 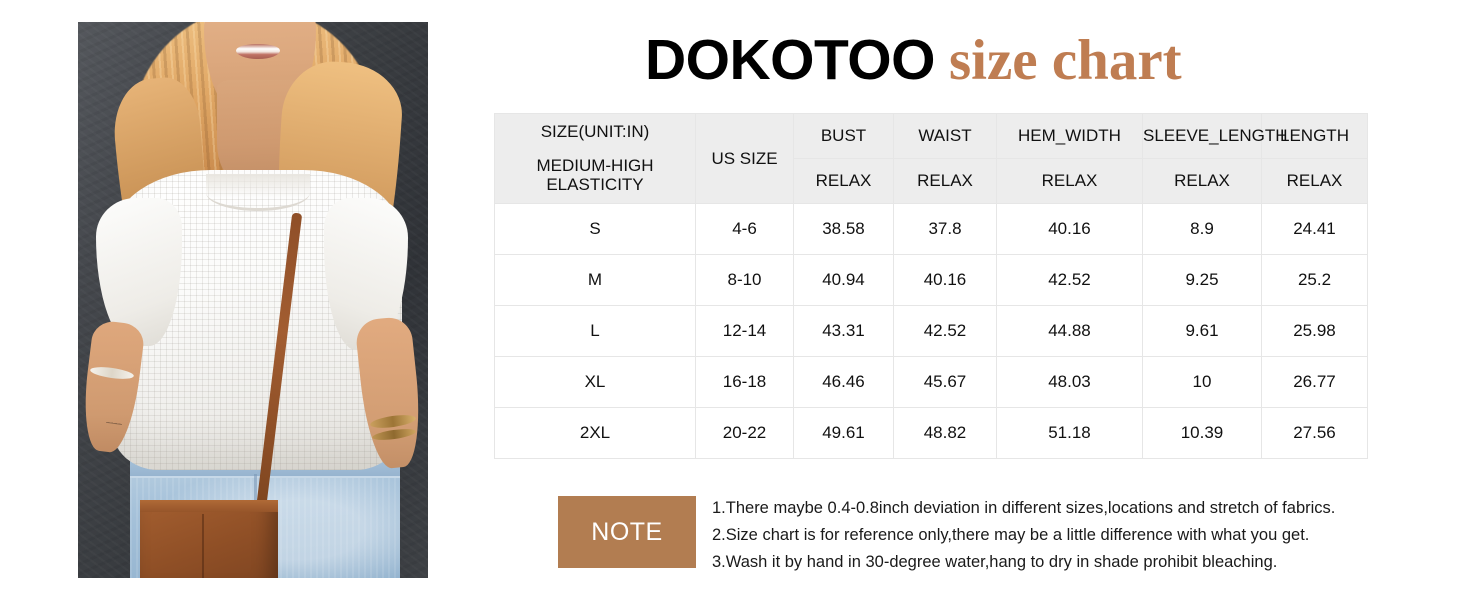 I want to click on cell-bust: 38.58, so click(x=843, y=229).